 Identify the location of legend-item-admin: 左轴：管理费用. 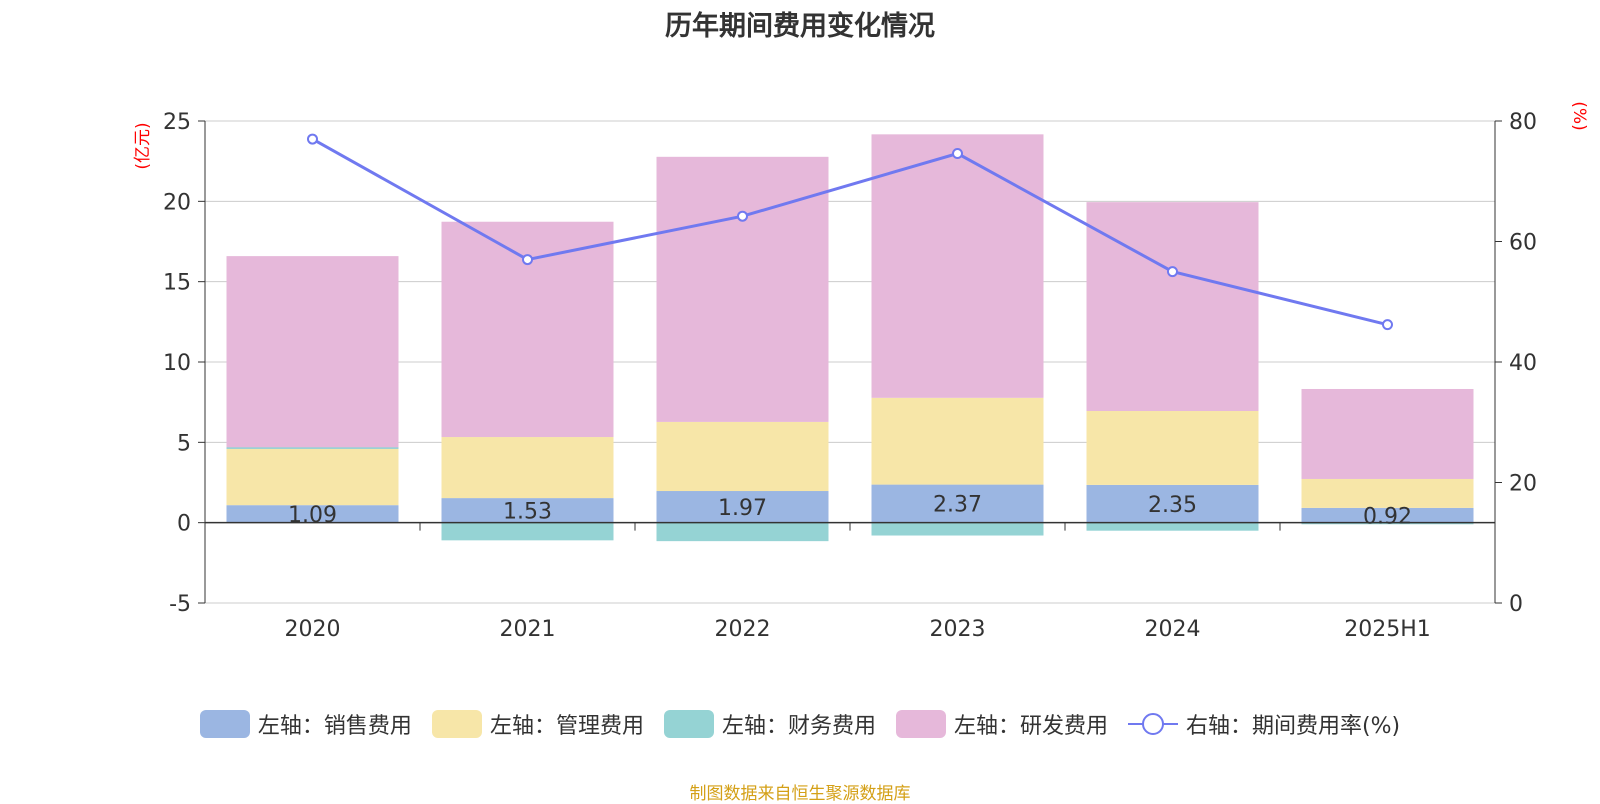
(537, 724).